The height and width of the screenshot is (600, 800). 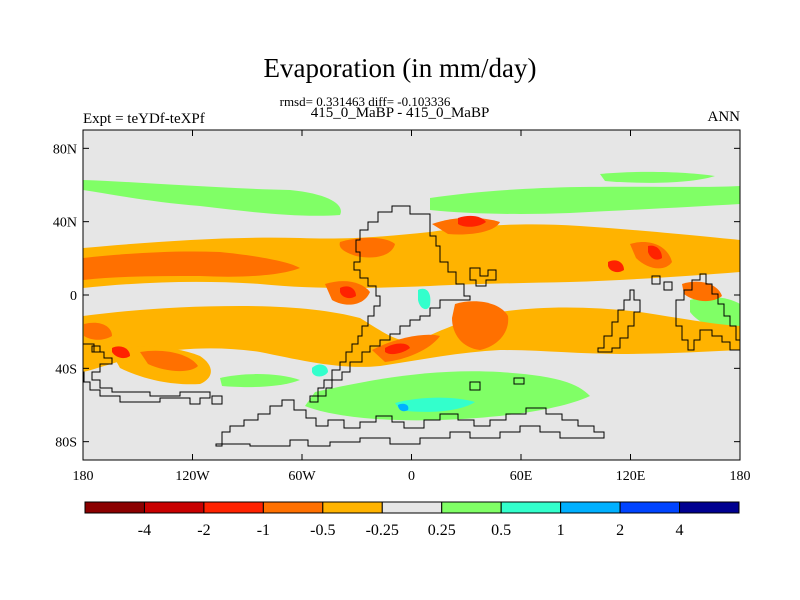 What do you see at coordinates (260, 381) in the screenshot?
I see `positive-patch-south-west` at bounding box center [260, 381].